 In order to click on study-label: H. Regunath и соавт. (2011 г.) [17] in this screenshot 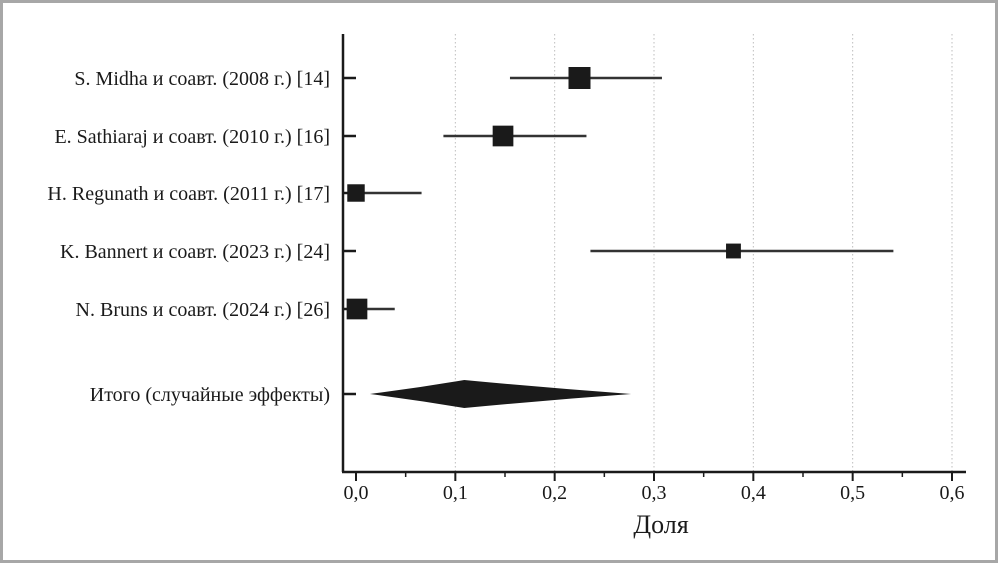, I will do `click(188, 194)`.